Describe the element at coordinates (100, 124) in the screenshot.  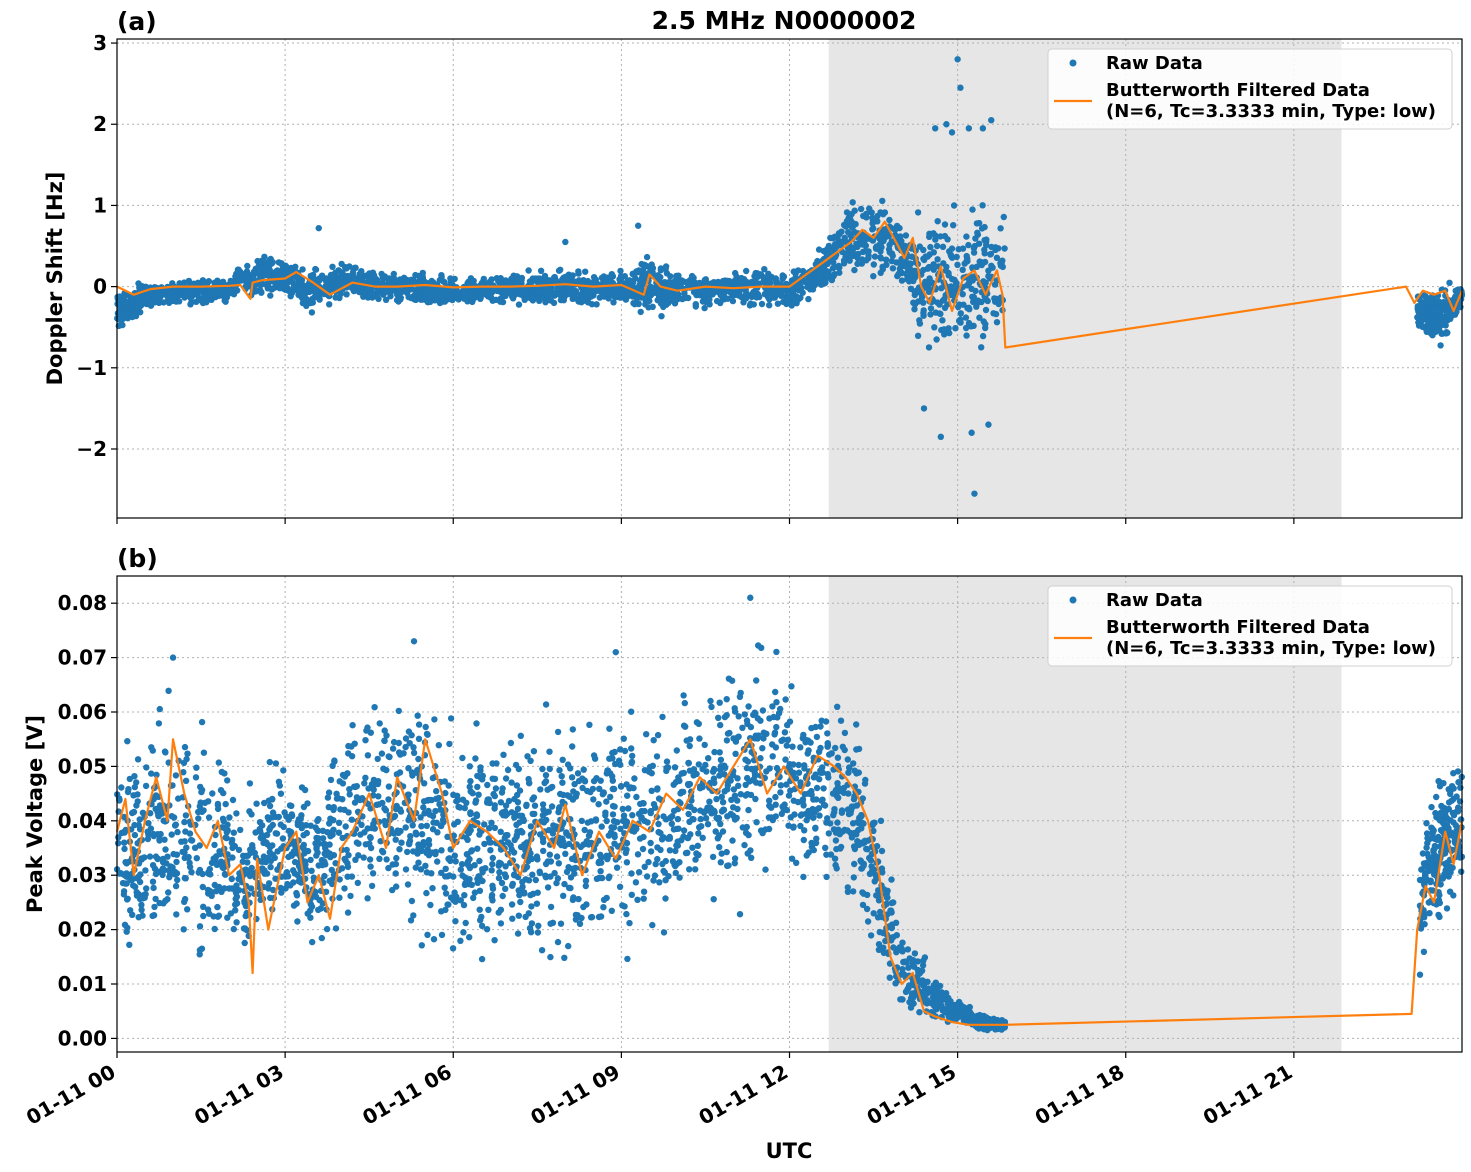
I see `y-tick-label: 2` at that location.